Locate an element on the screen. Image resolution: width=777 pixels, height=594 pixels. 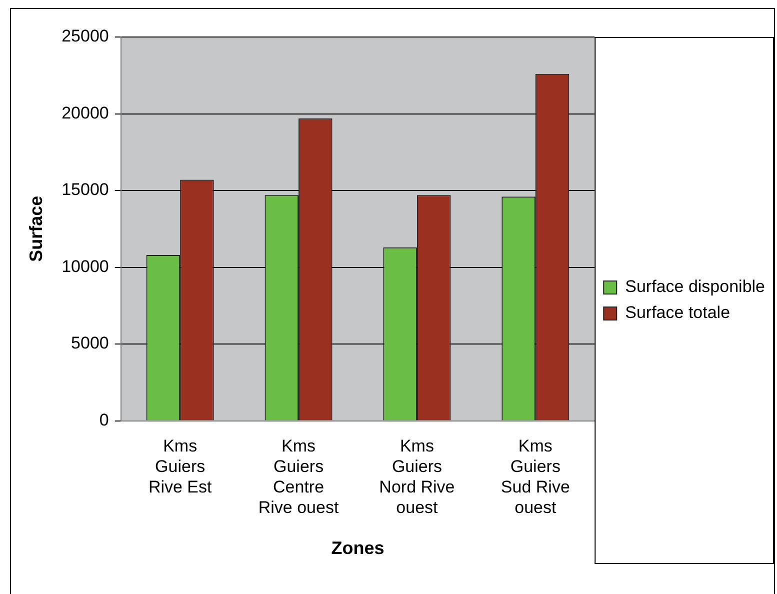
y-tick-label: 0 is located at coordinates (104, 420).